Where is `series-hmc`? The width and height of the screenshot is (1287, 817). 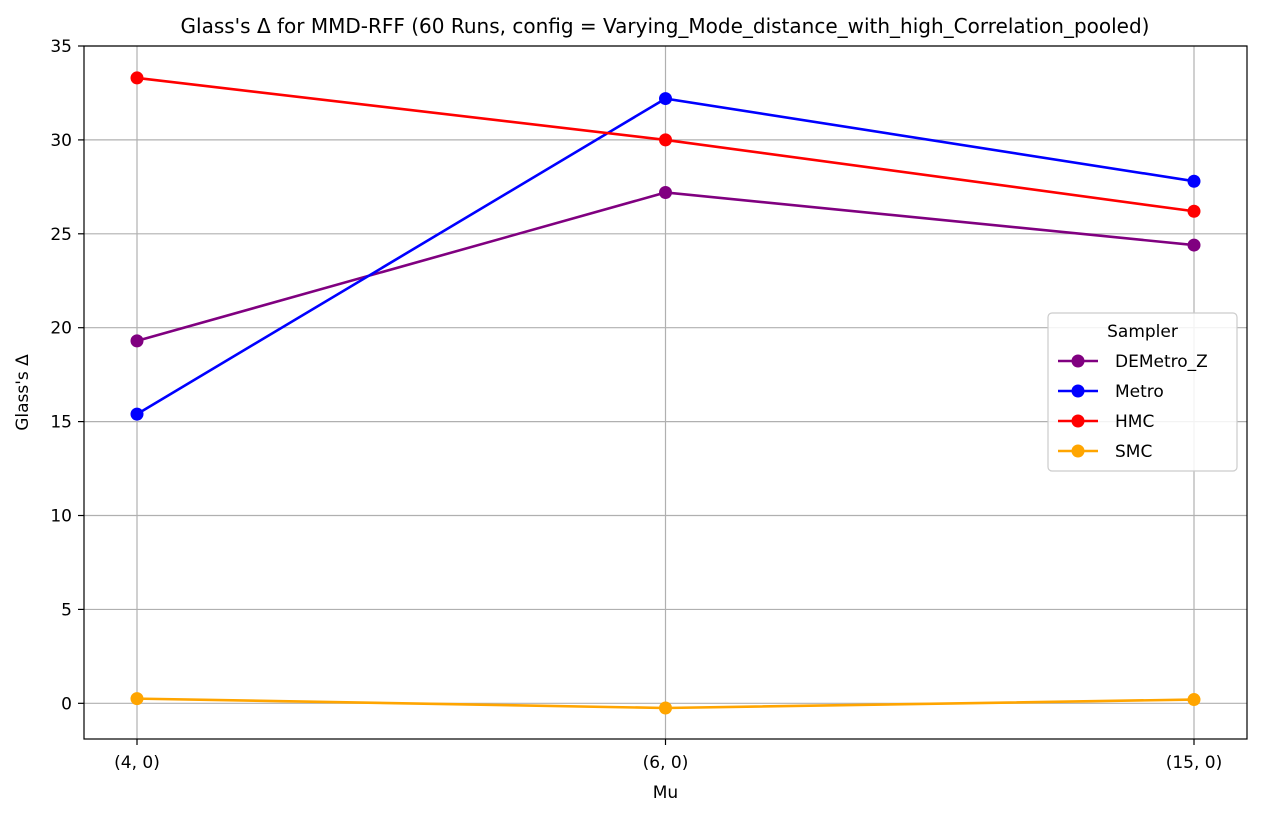
series-hmc is located at coordinates (665, 144).